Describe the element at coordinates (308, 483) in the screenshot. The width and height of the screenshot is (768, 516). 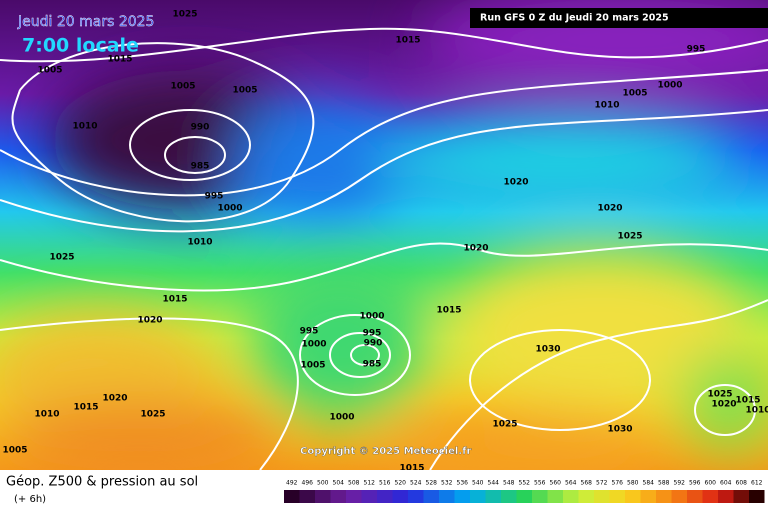
I see `colorbar-tick-label: 496` at that location.